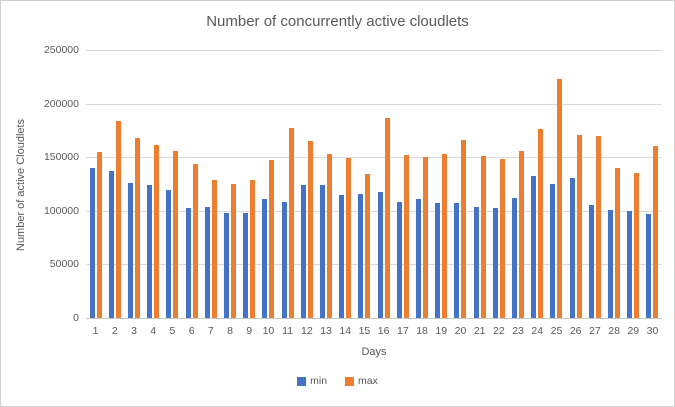 This screenshot has width=675, height=407. Describe the element at coordinates (268, 331) in the screenshot. I see `x-tick-label-10: 10` at that location.